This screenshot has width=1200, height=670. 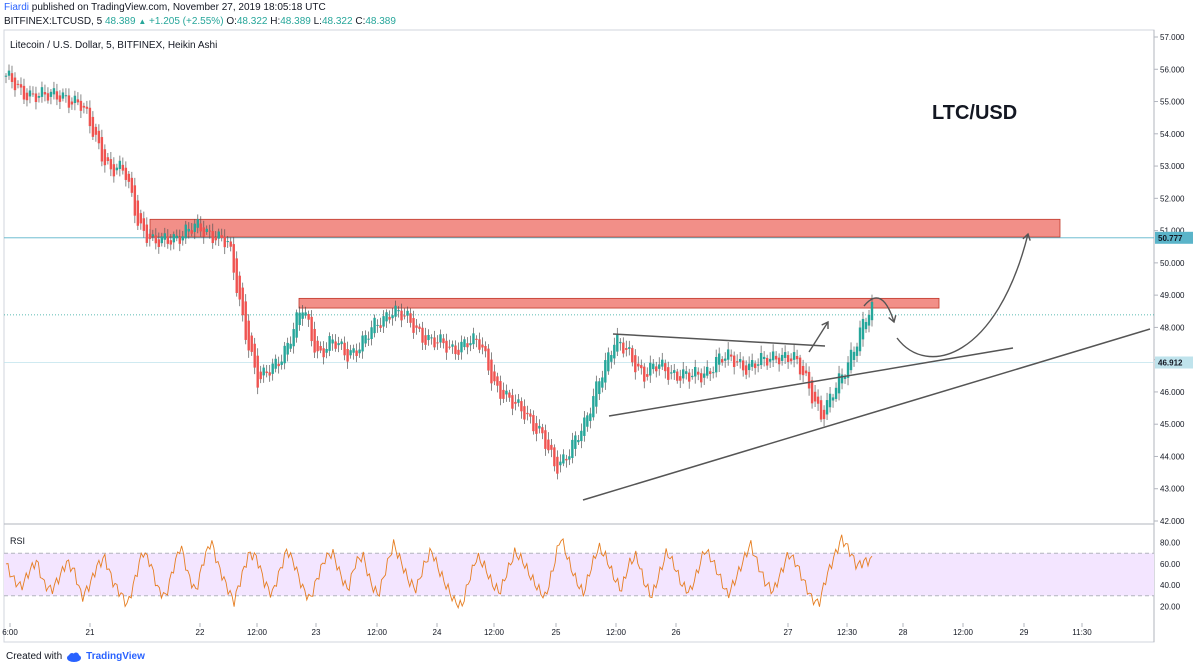 I want to click on rsi-series-line, so click(x=439, y=572).